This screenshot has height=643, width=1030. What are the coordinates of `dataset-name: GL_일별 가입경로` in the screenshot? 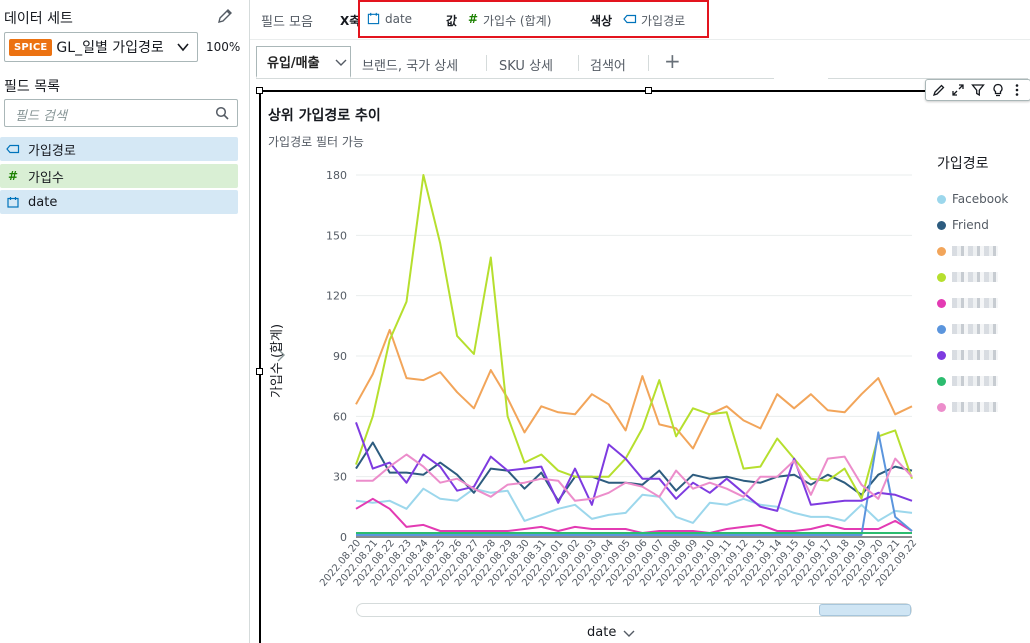 It's located at (110, 48).